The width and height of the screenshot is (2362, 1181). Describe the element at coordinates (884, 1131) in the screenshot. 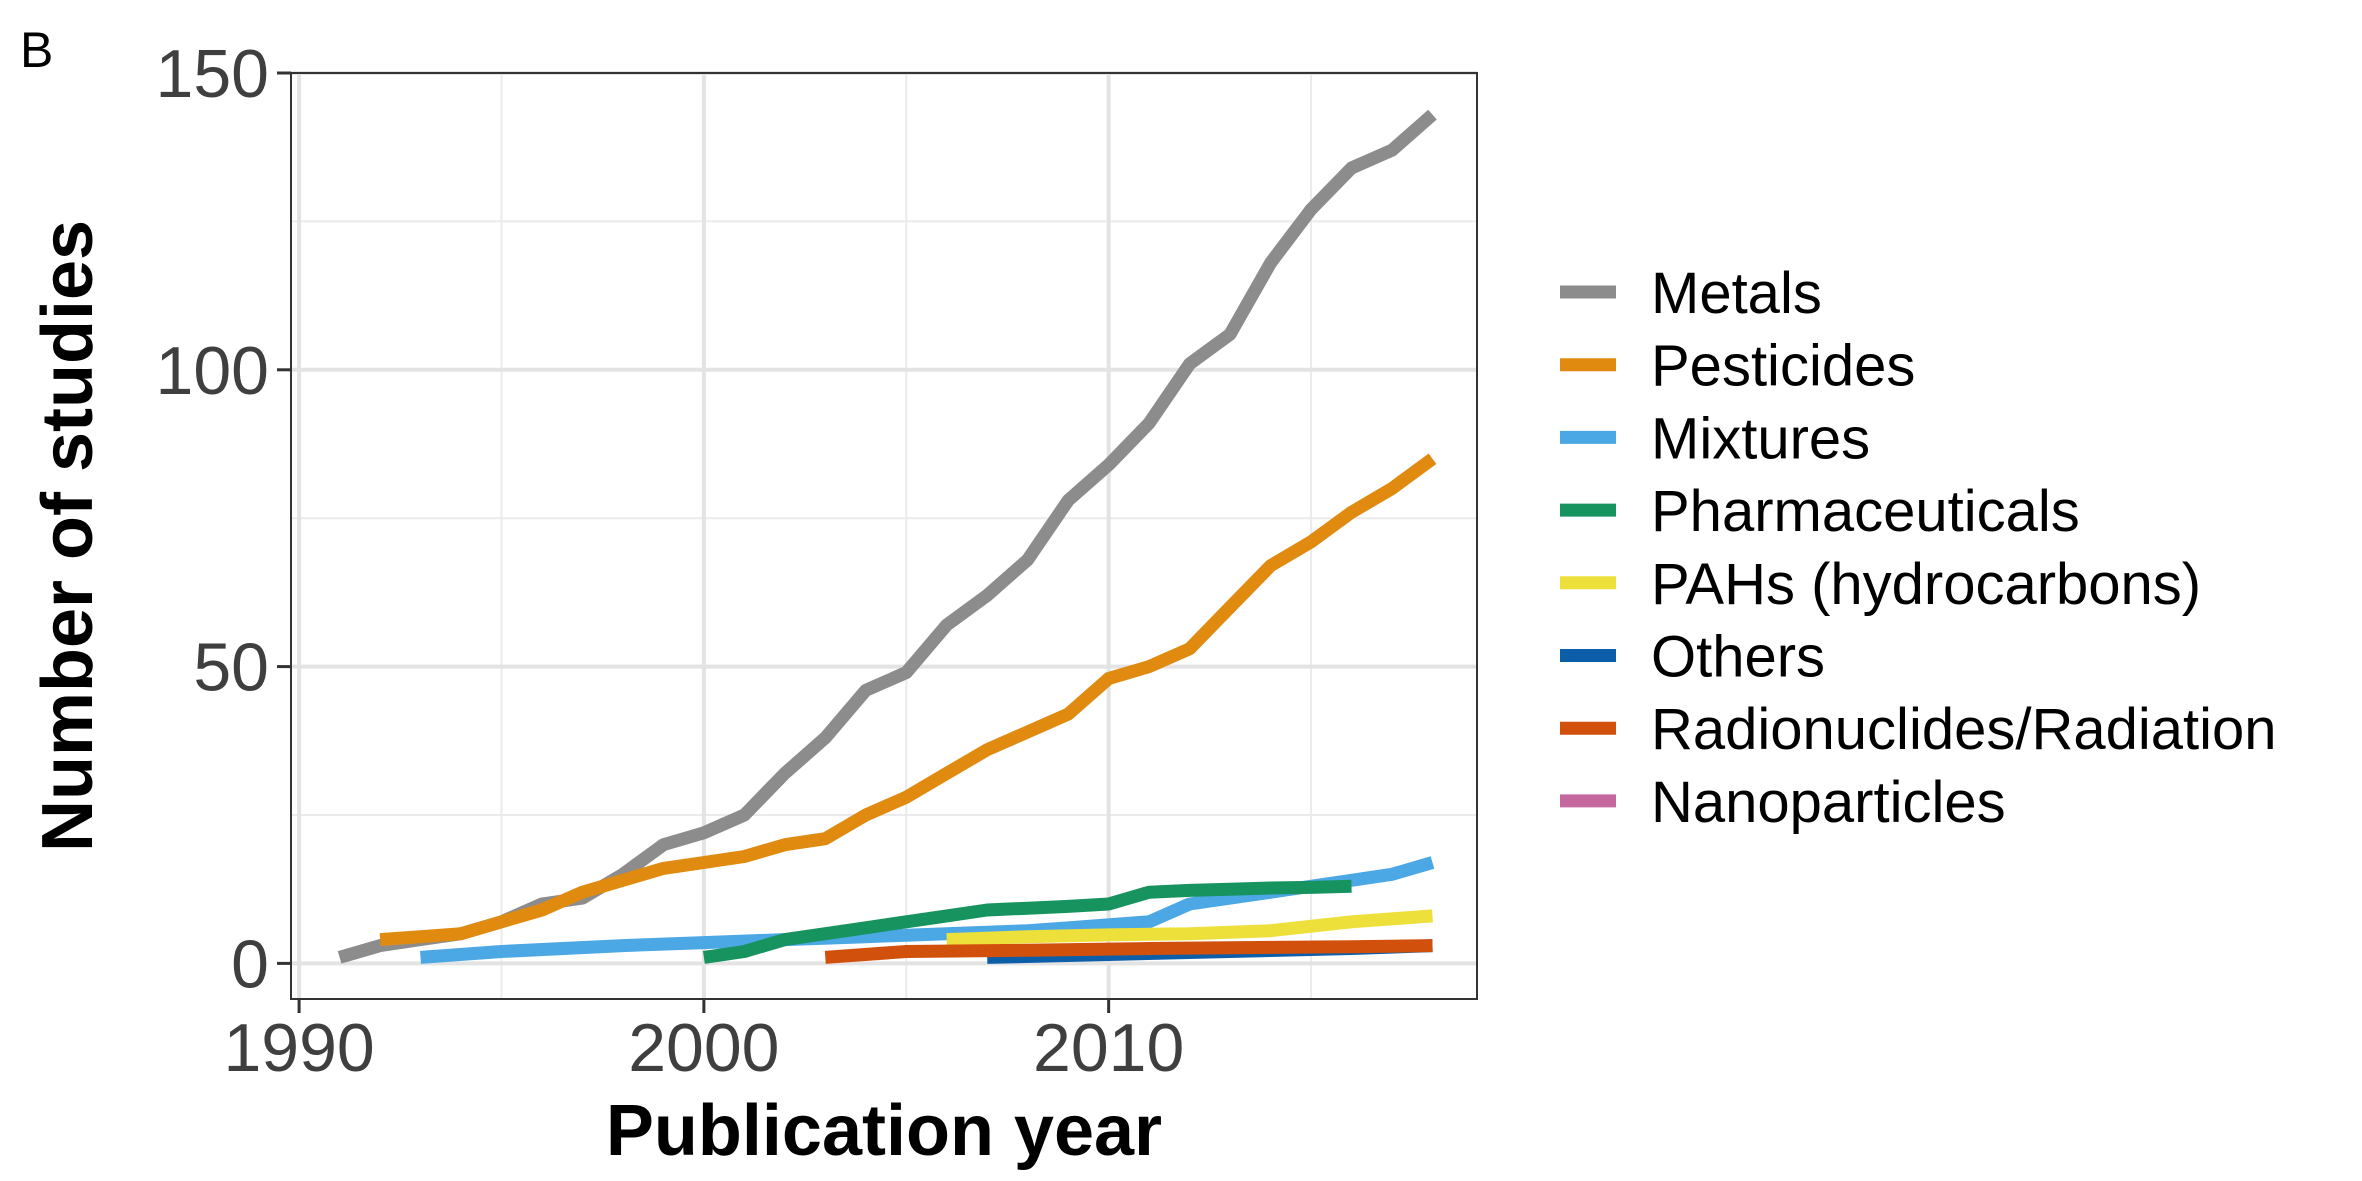

I see `x-axis-title: Publication year` at that location.